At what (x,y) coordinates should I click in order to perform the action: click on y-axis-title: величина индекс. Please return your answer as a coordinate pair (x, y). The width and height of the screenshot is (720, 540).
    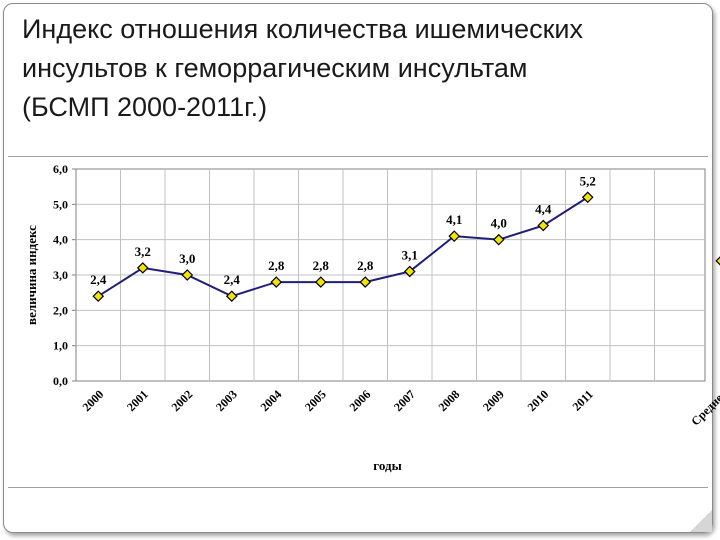
    Looking at the image, I should click on (31, 275).